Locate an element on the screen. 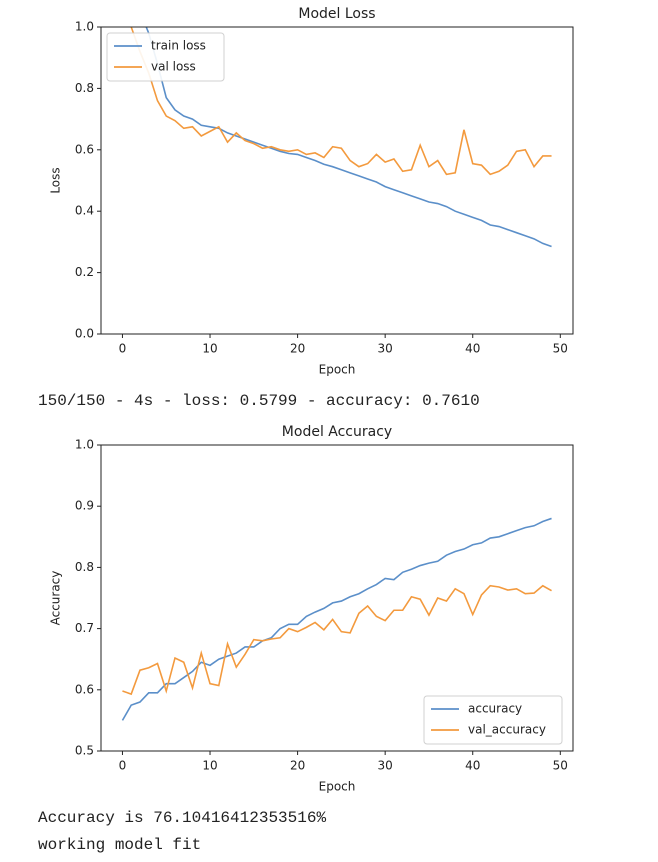  y-tick-label: 0.7 is located at coordinates (84, 628).